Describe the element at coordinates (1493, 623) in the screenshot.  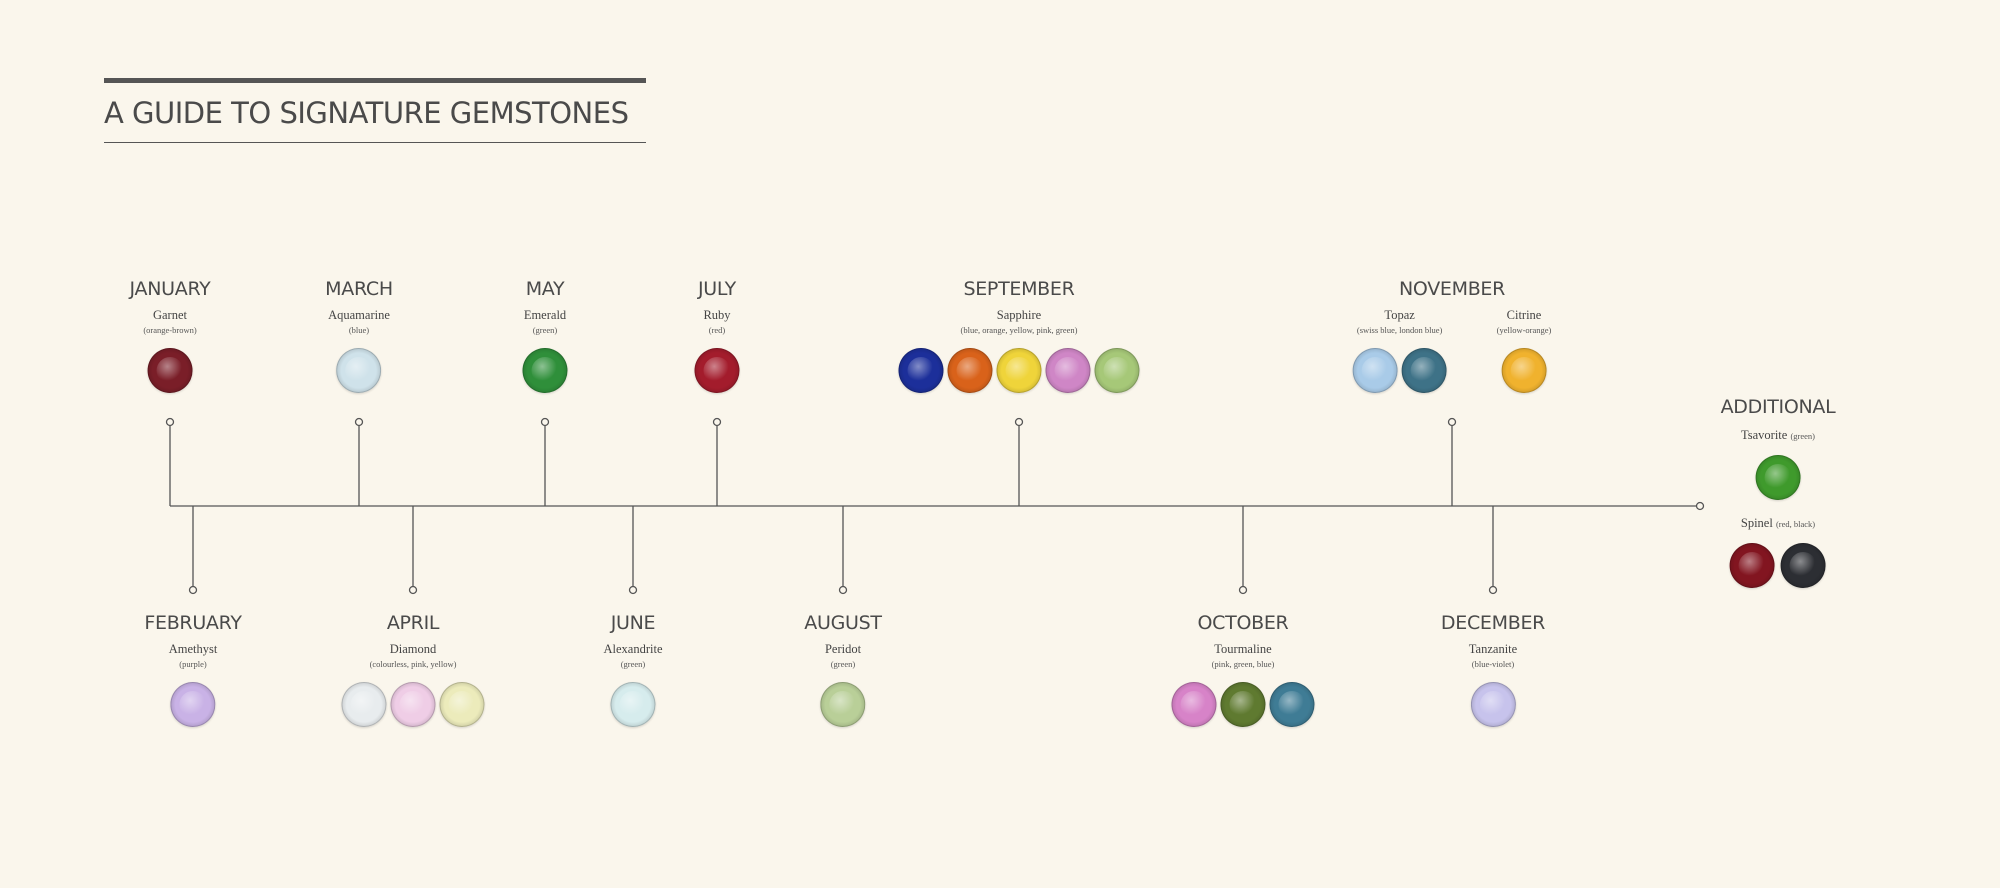
I see `month-label: DECEMBER` at that location.